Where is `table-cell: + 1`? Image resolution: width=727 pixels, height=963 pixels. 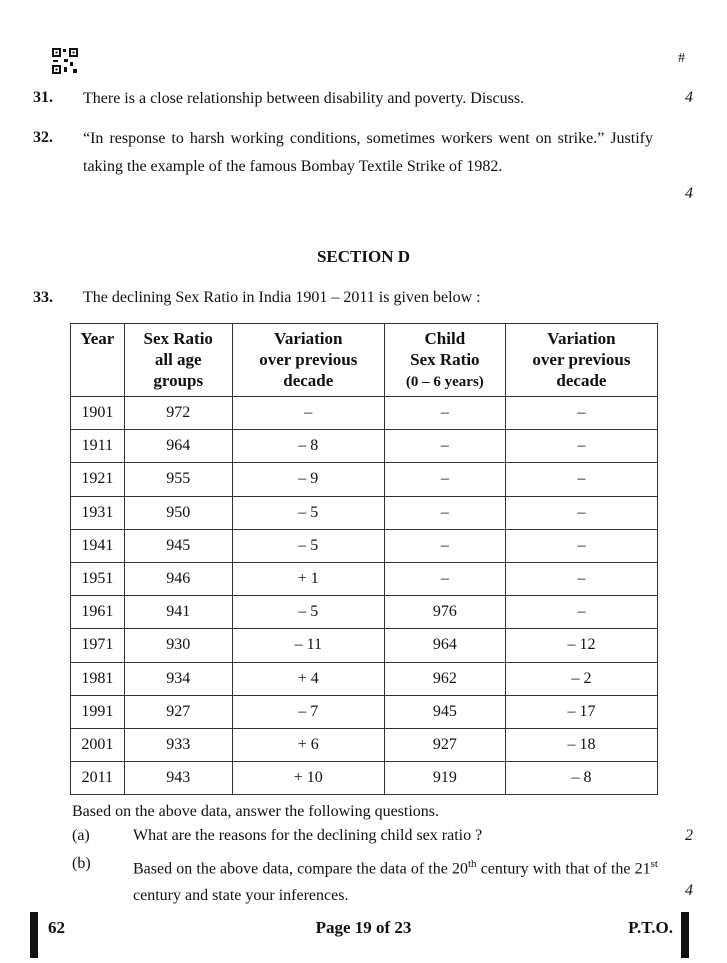
table-cell: + 1 is located at coordinates (308, 579).